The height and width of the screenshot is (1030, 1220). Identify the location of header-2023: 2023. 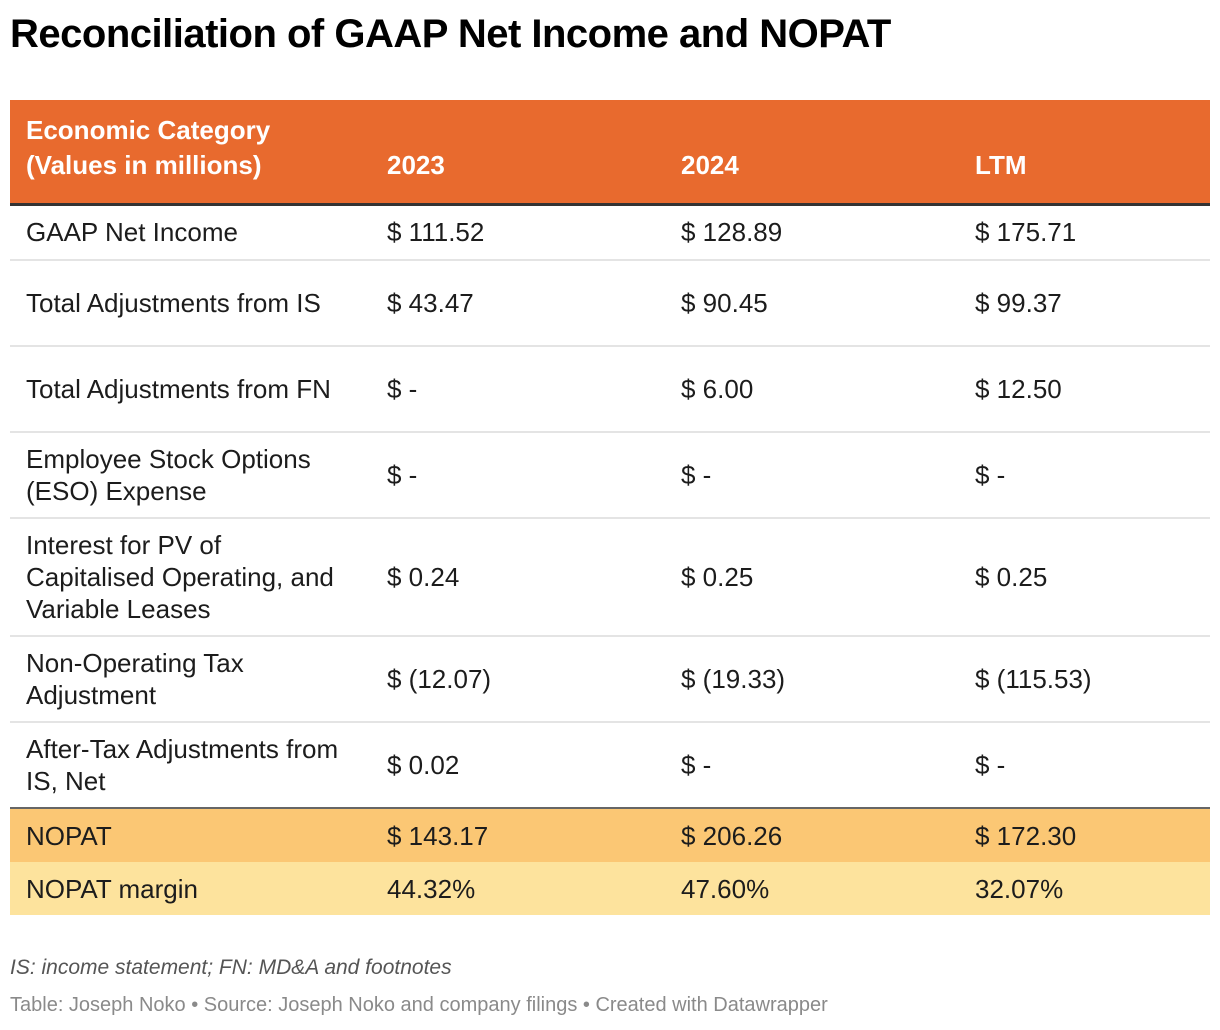
(518, 153).